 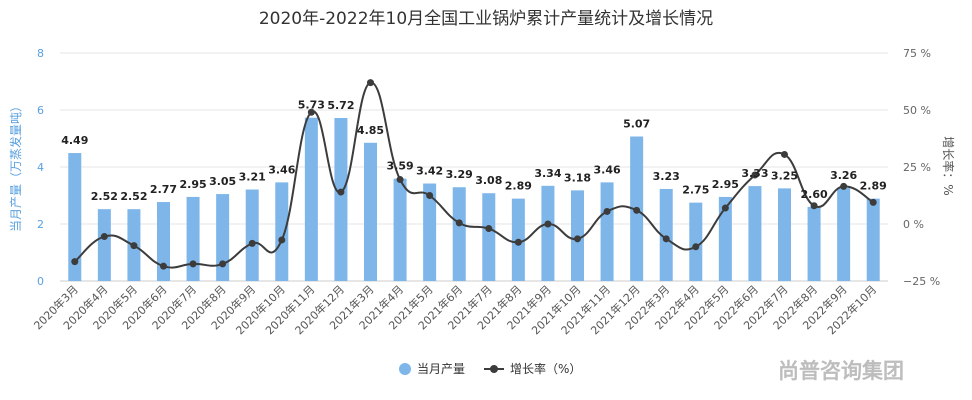 I want to click on y-left-tick-label: 0, so click(x=40, y=281).